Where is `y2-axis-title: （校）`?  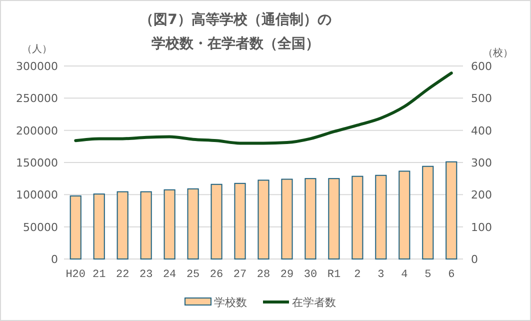 y2-axis-title: （校） is located at coordinates (498, 53).